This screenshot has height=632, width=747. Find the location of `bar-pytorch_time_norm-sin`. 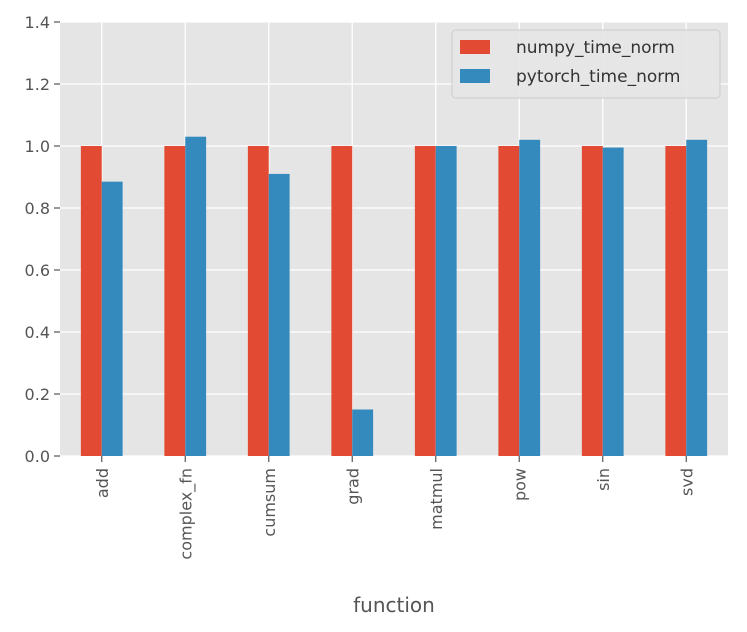

bar-pytorch_time_norm-sin is located at coordinates (613, 302).